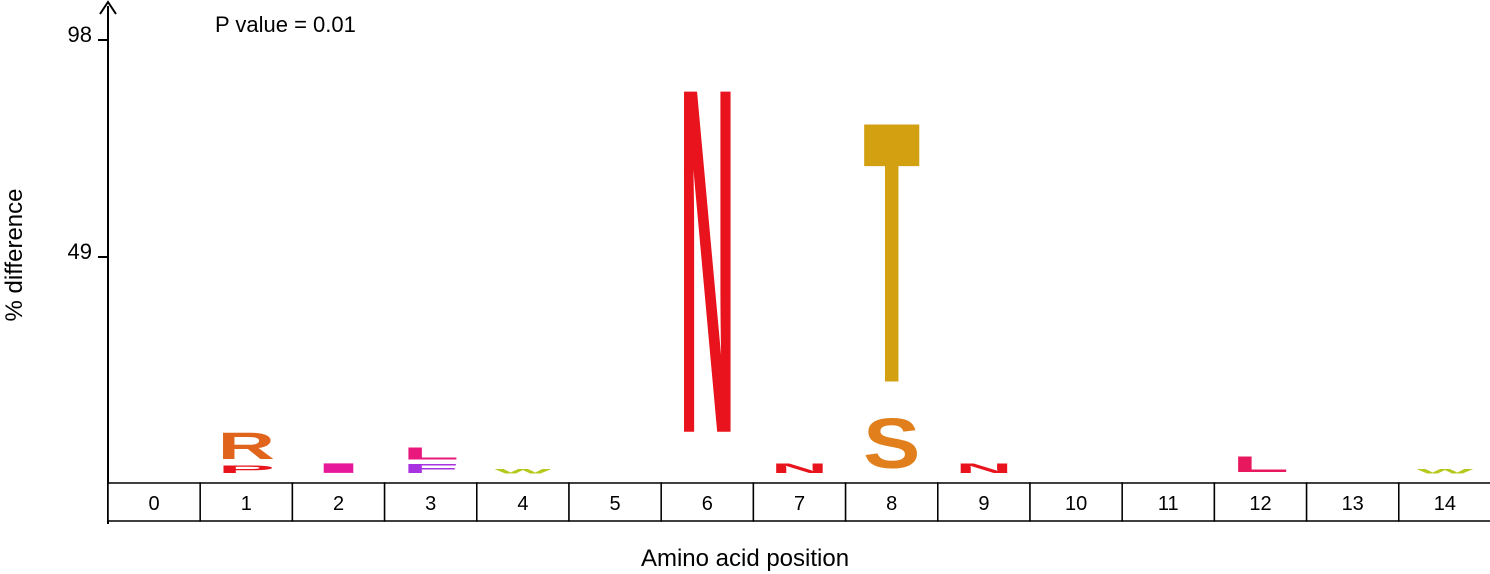 The width and height of the screenshot is (1490, 574). What do you see at coordinates (246, 446) in the screenshot?
I see `logo-letter: R` at bounding box center [246, 446].